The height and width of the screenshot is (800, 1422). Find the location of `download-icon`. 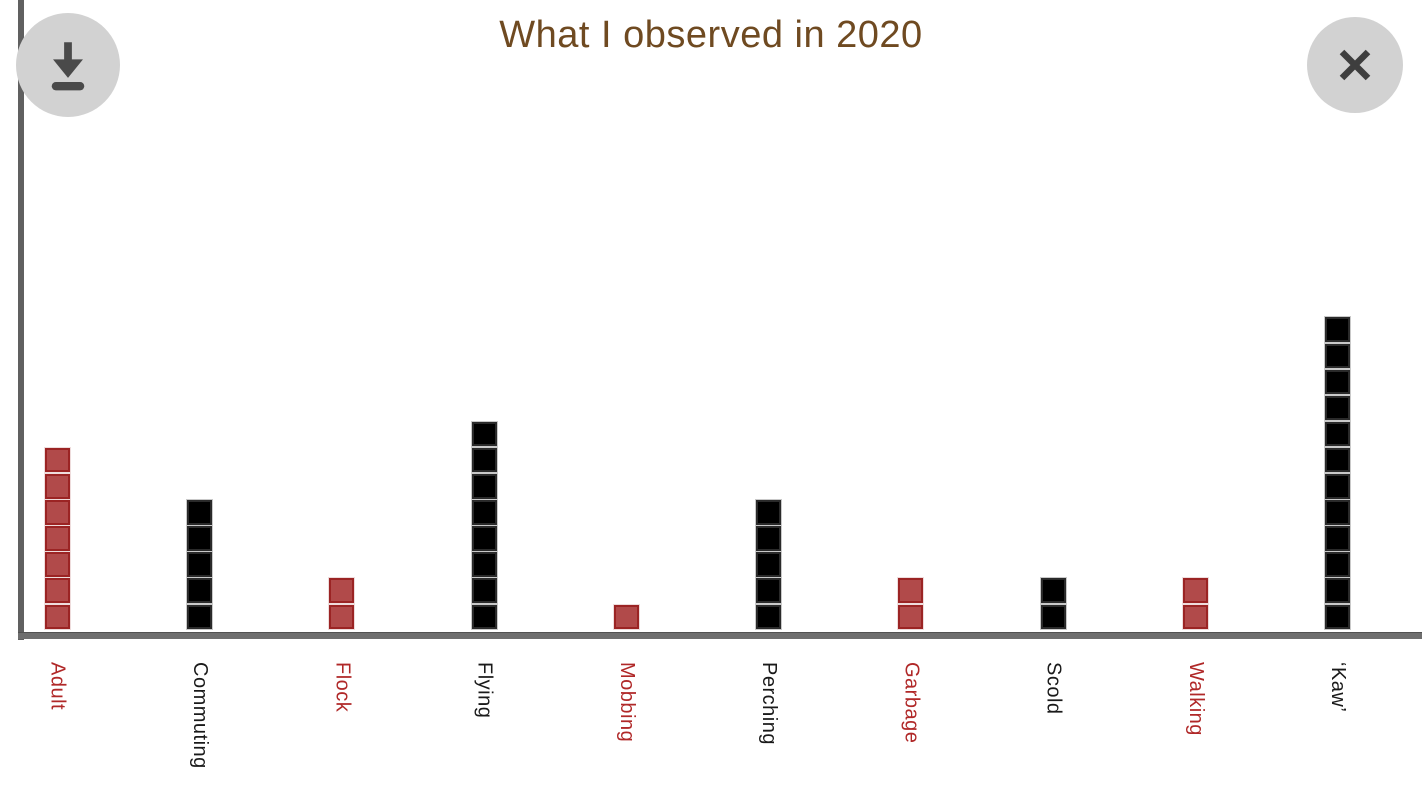

download-icon is located at coordinates (68, 65).